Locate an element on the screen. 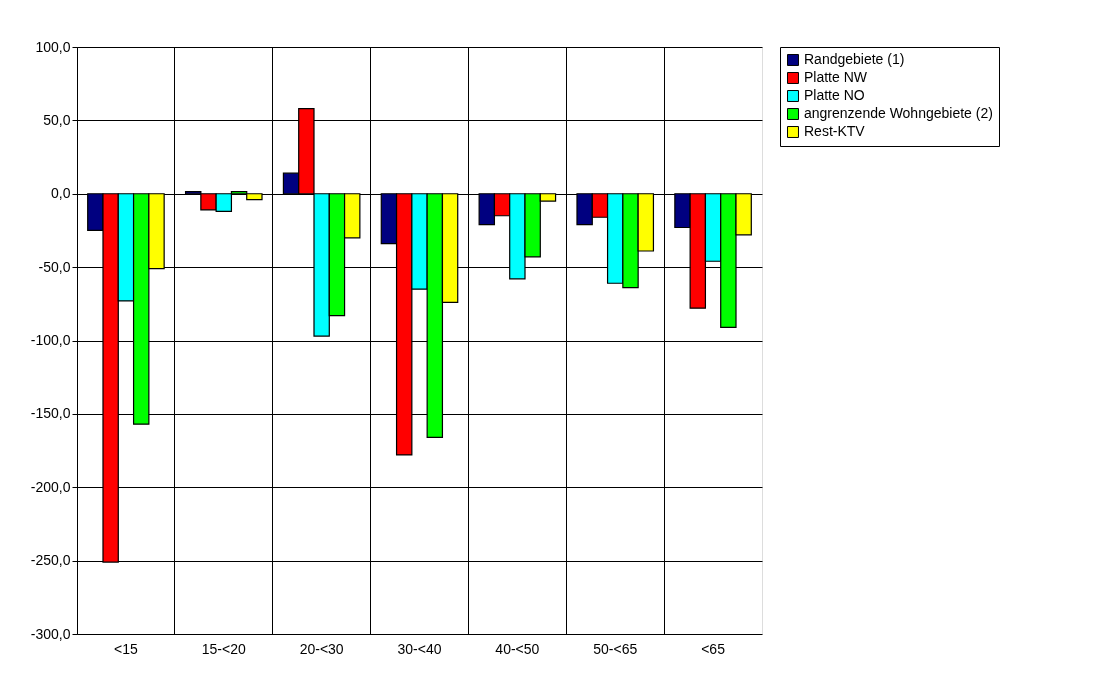  x-tick-label: 40-<50 is located at coordinates (517, 648).